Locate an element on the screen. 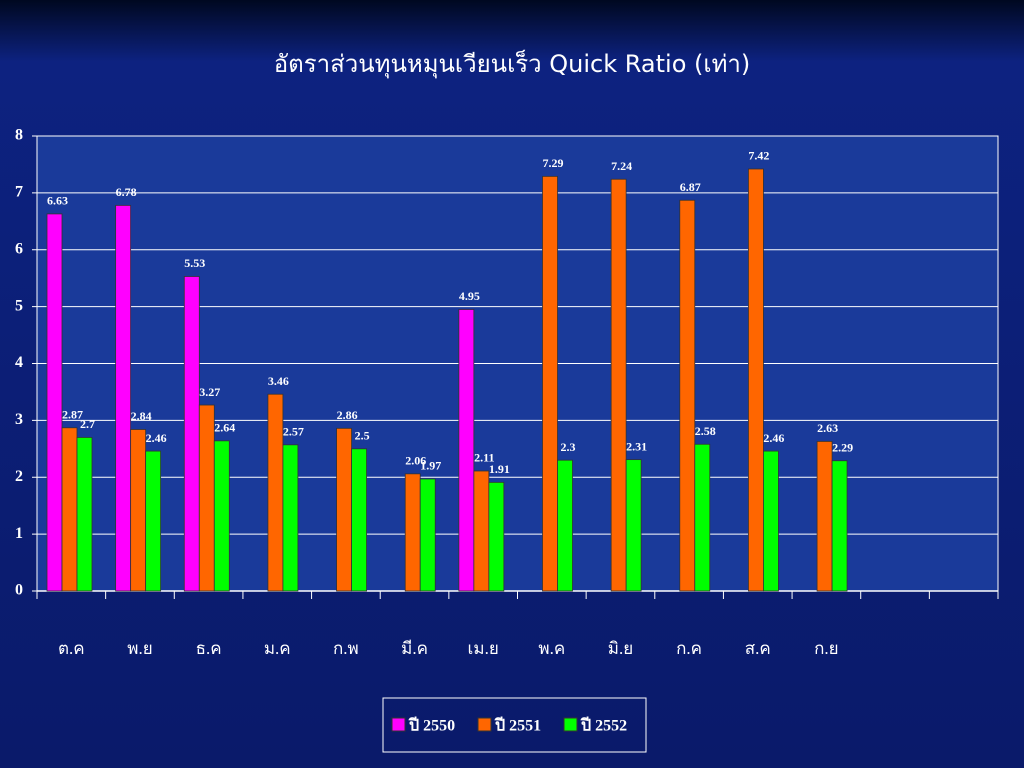  value-label: 2.7 is located at coordinates (87, 424).